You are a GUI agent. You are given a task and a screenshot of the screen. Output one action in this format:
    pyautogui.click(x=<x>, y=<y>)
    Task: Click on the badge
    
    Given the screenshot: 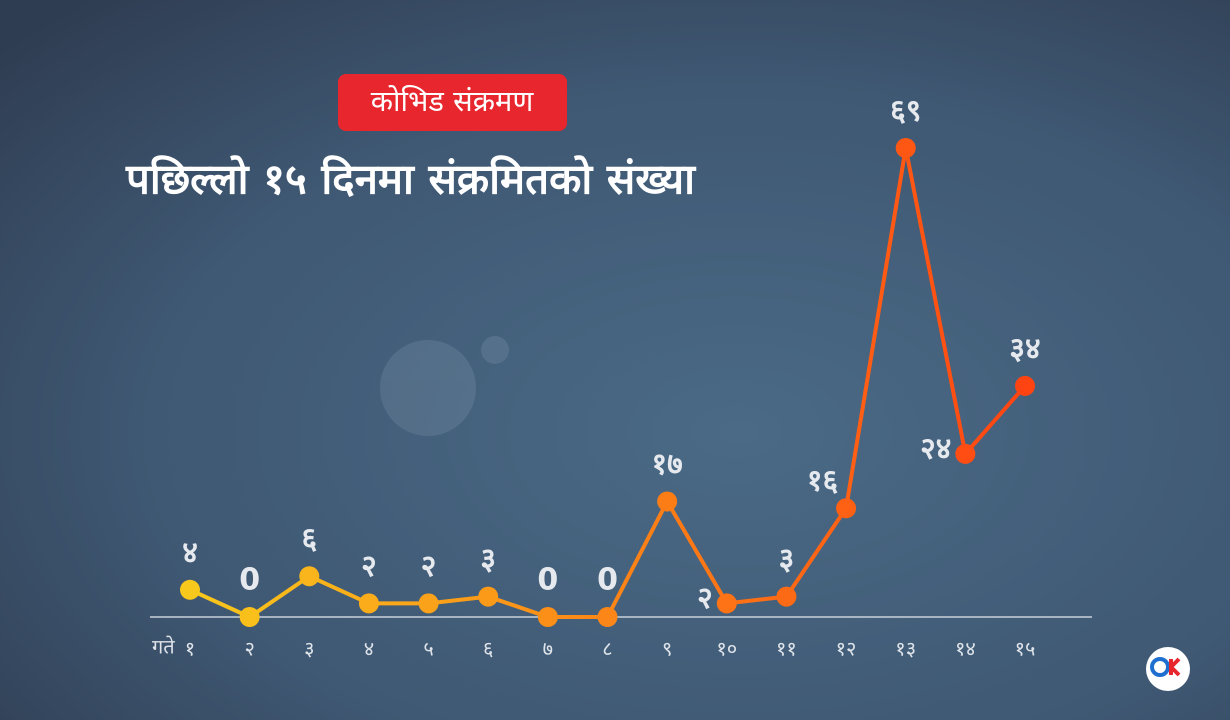 What is the action you would take?
    pyautogui.click(x=452, y=102)
    